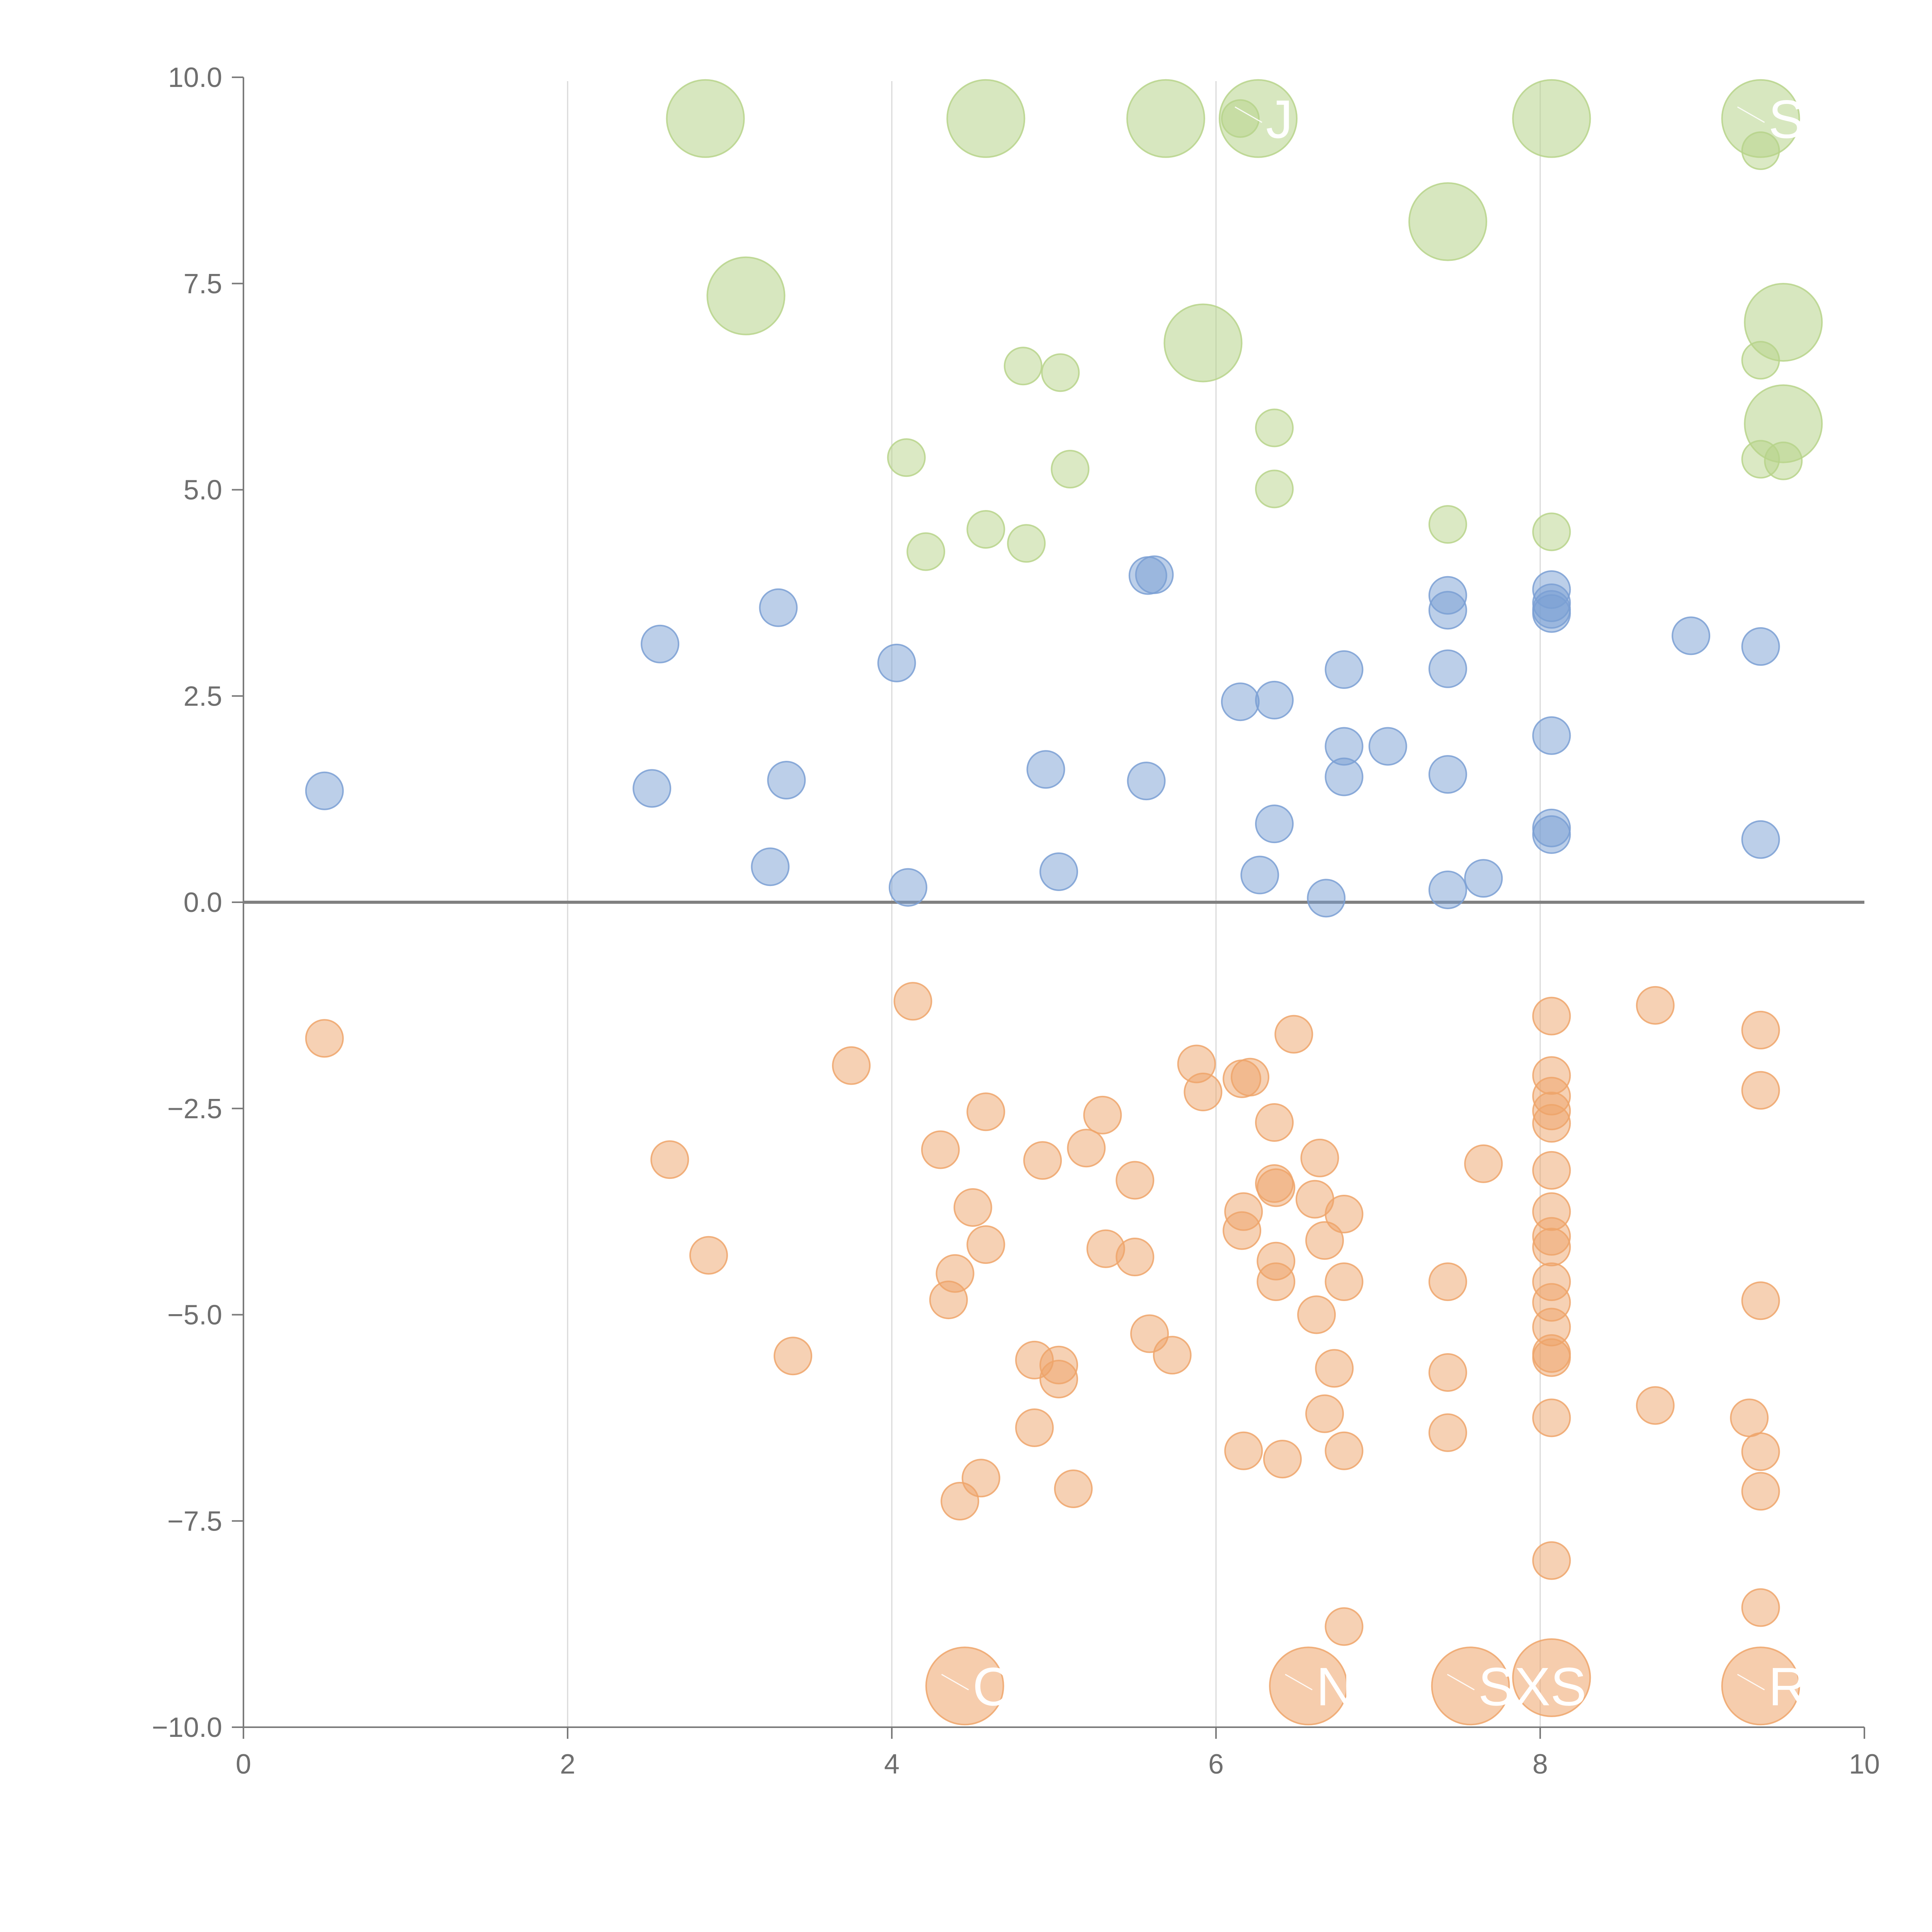 Image resolution: width=1932 pixels, height=1932 pixels. What do you see at coordinates (1810, 1686) in the screenshot?
I see `point-label: RO` at bounding box center [1810, 1686].